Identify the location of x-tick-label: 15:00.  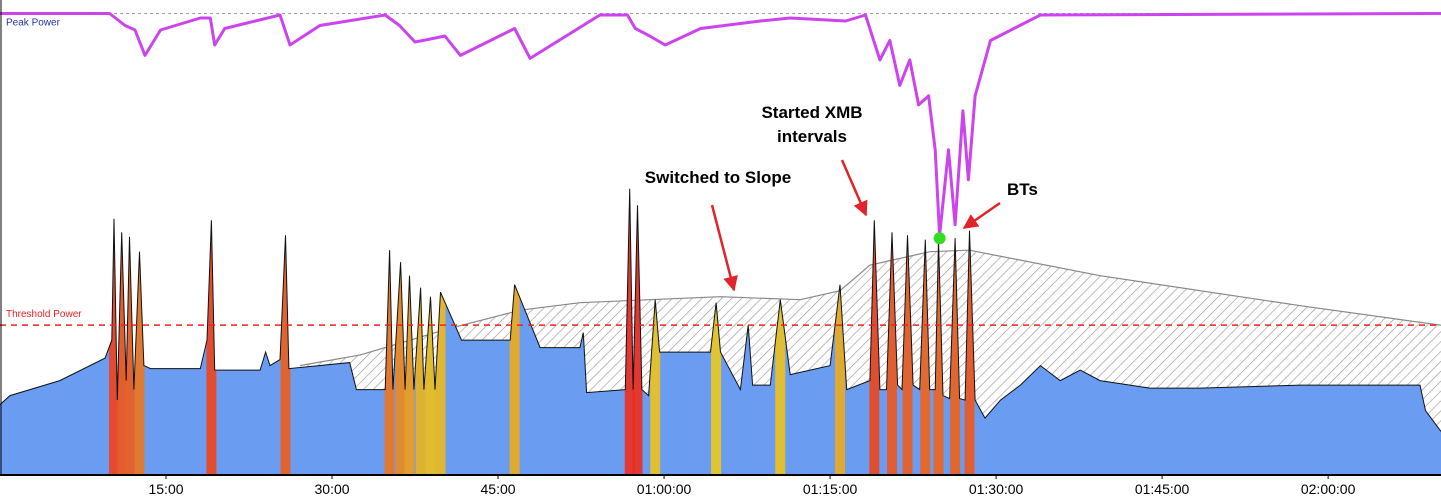
(165, 489).